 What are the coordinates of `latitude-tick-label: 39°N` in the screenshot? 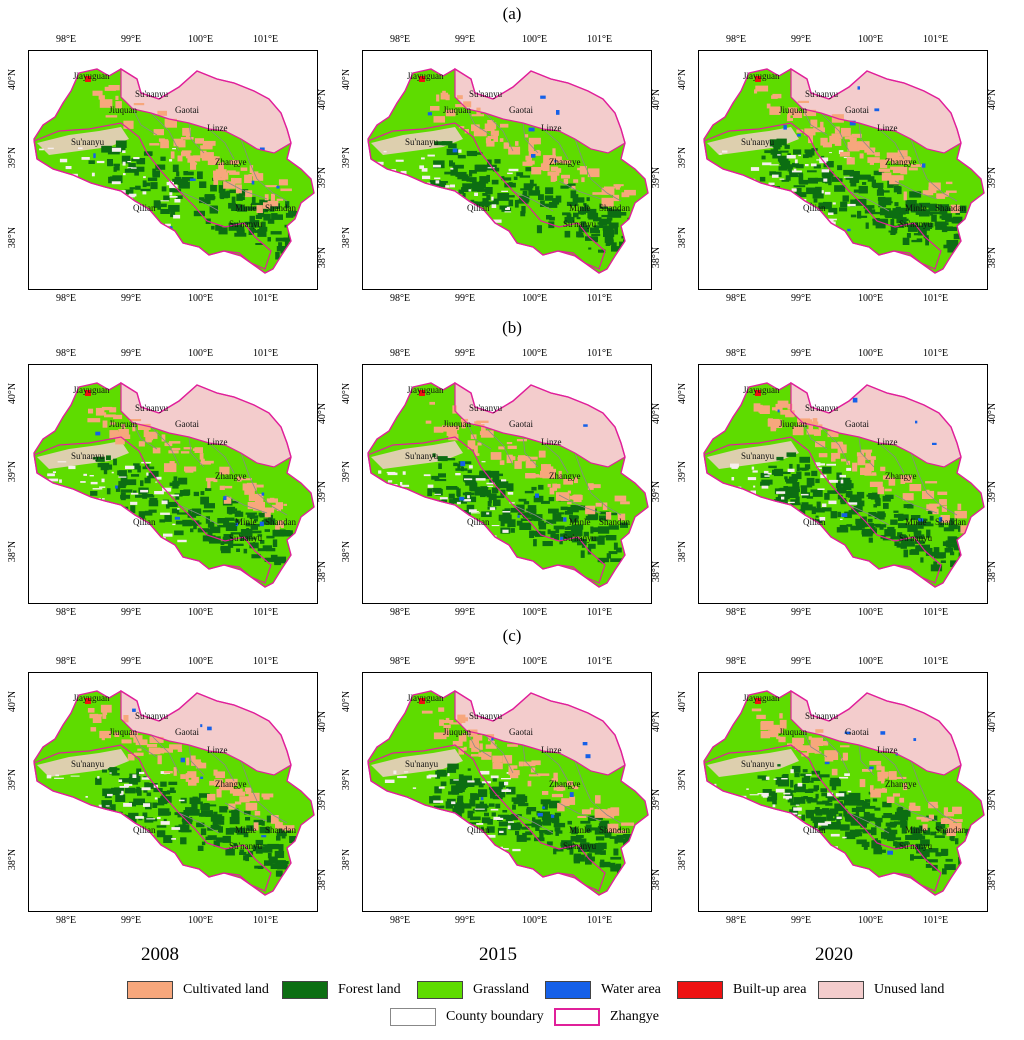 It's located at (993, 491).